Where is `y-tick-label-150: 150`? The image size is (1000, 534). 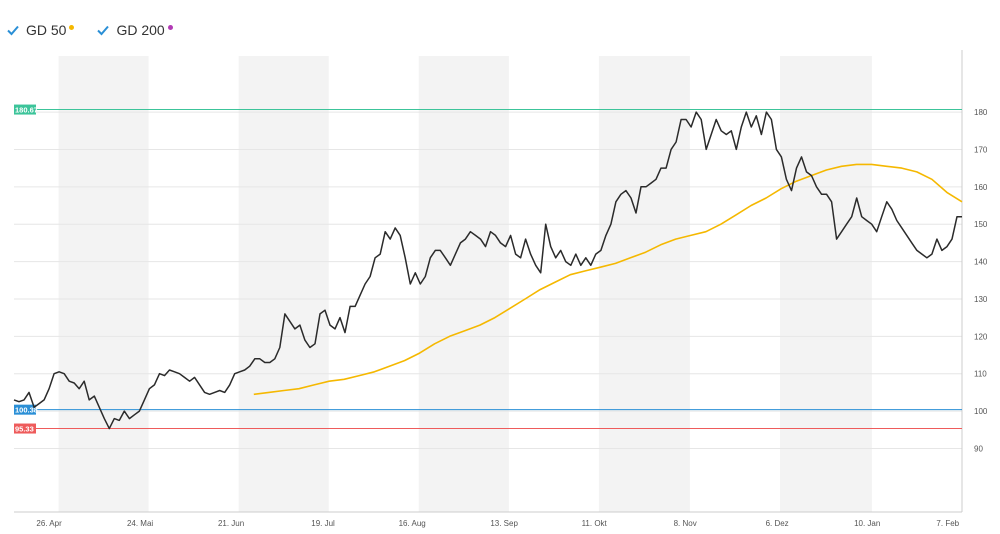
y-tick-label-150: 150 is located at coordinates (981, 224).